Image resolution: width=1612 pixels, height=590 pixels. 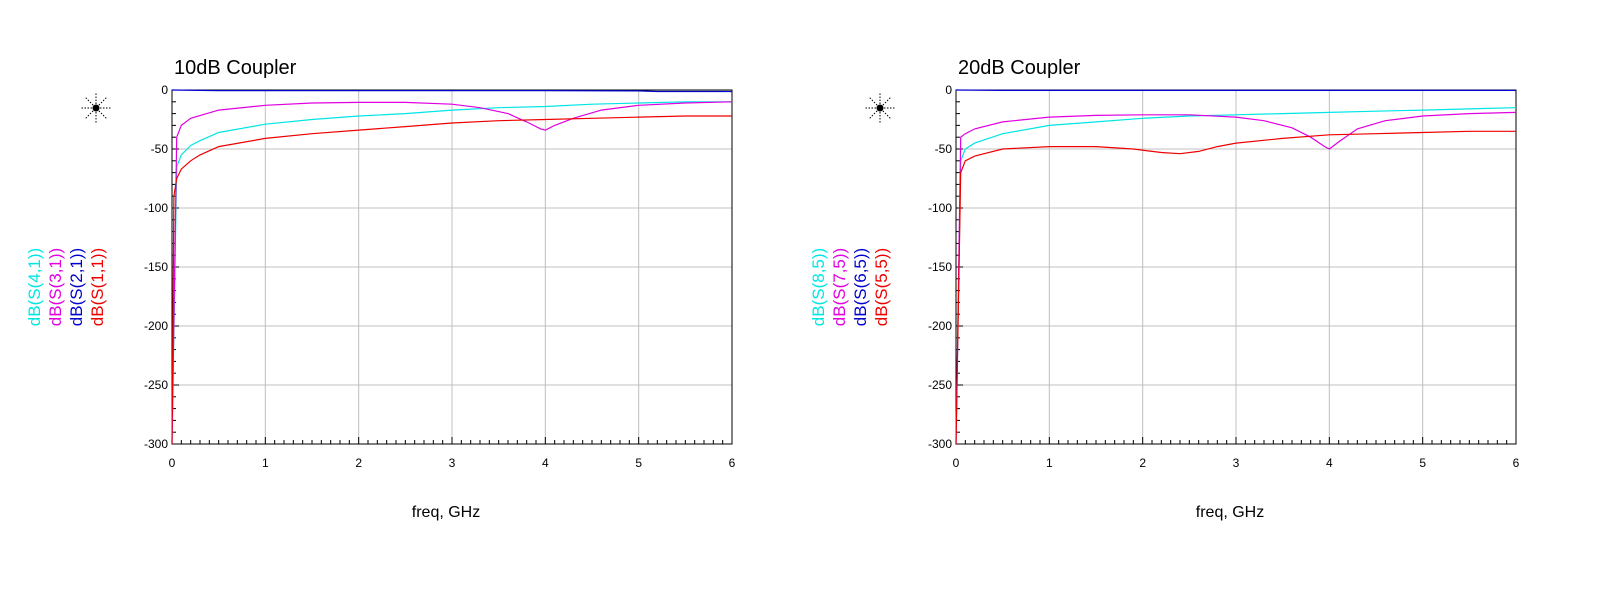 I want to click on legend-entry: dB(S(7,5)), so click(x=839, y=287).